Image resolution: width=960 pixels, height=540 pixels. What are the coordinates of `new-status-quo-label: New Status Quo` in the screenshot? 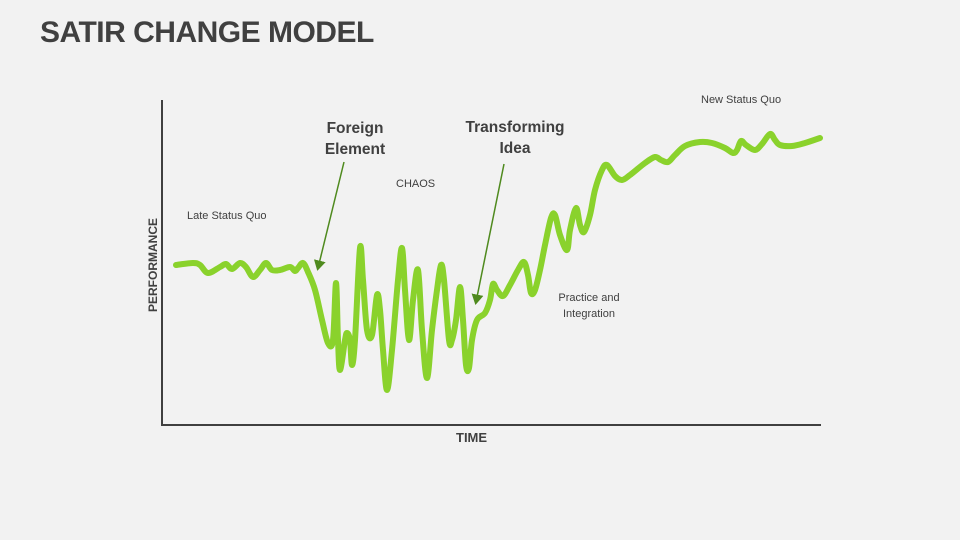 It's located at (741, 100).